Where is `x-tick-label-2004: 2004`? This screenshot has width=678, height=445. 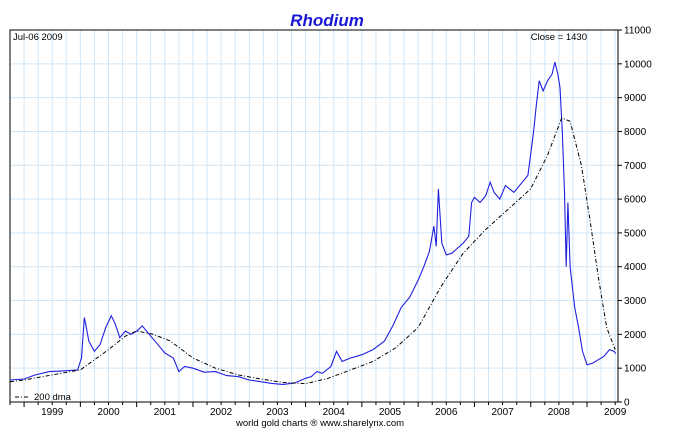 x-tick-label-2004: 2004 is located at coordinates (334, 412).